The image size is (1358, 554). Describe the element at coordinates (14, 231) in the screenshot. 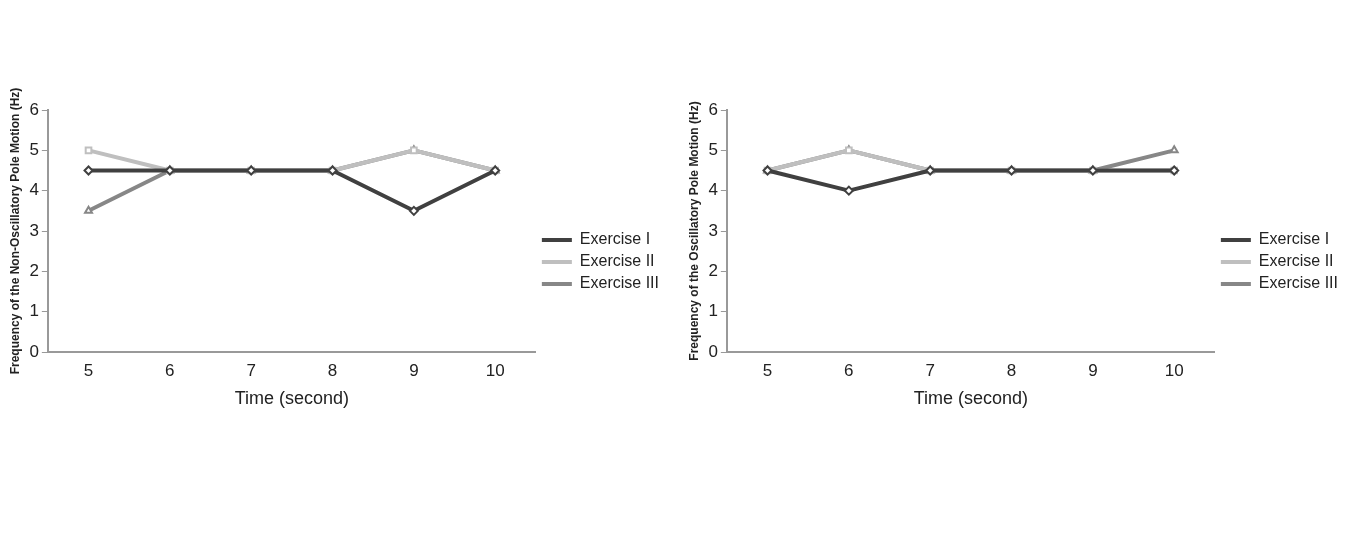

I see `y-axis-title: Frequency of the Non-Oscillatory Pole Motion (Hz)` at that location.